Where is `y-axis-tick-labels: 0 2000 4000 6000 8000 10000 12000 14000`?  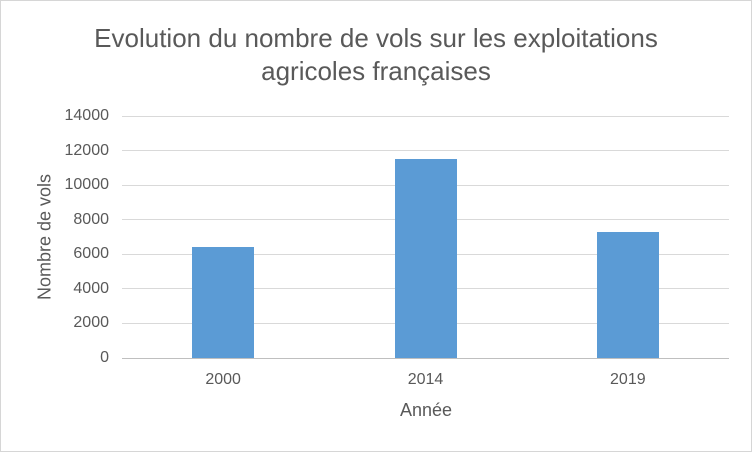
y-axis-tick-labels: 0 2000 4000 6000 8000 10000 12000 14000 is located at coordinates (57, 226).